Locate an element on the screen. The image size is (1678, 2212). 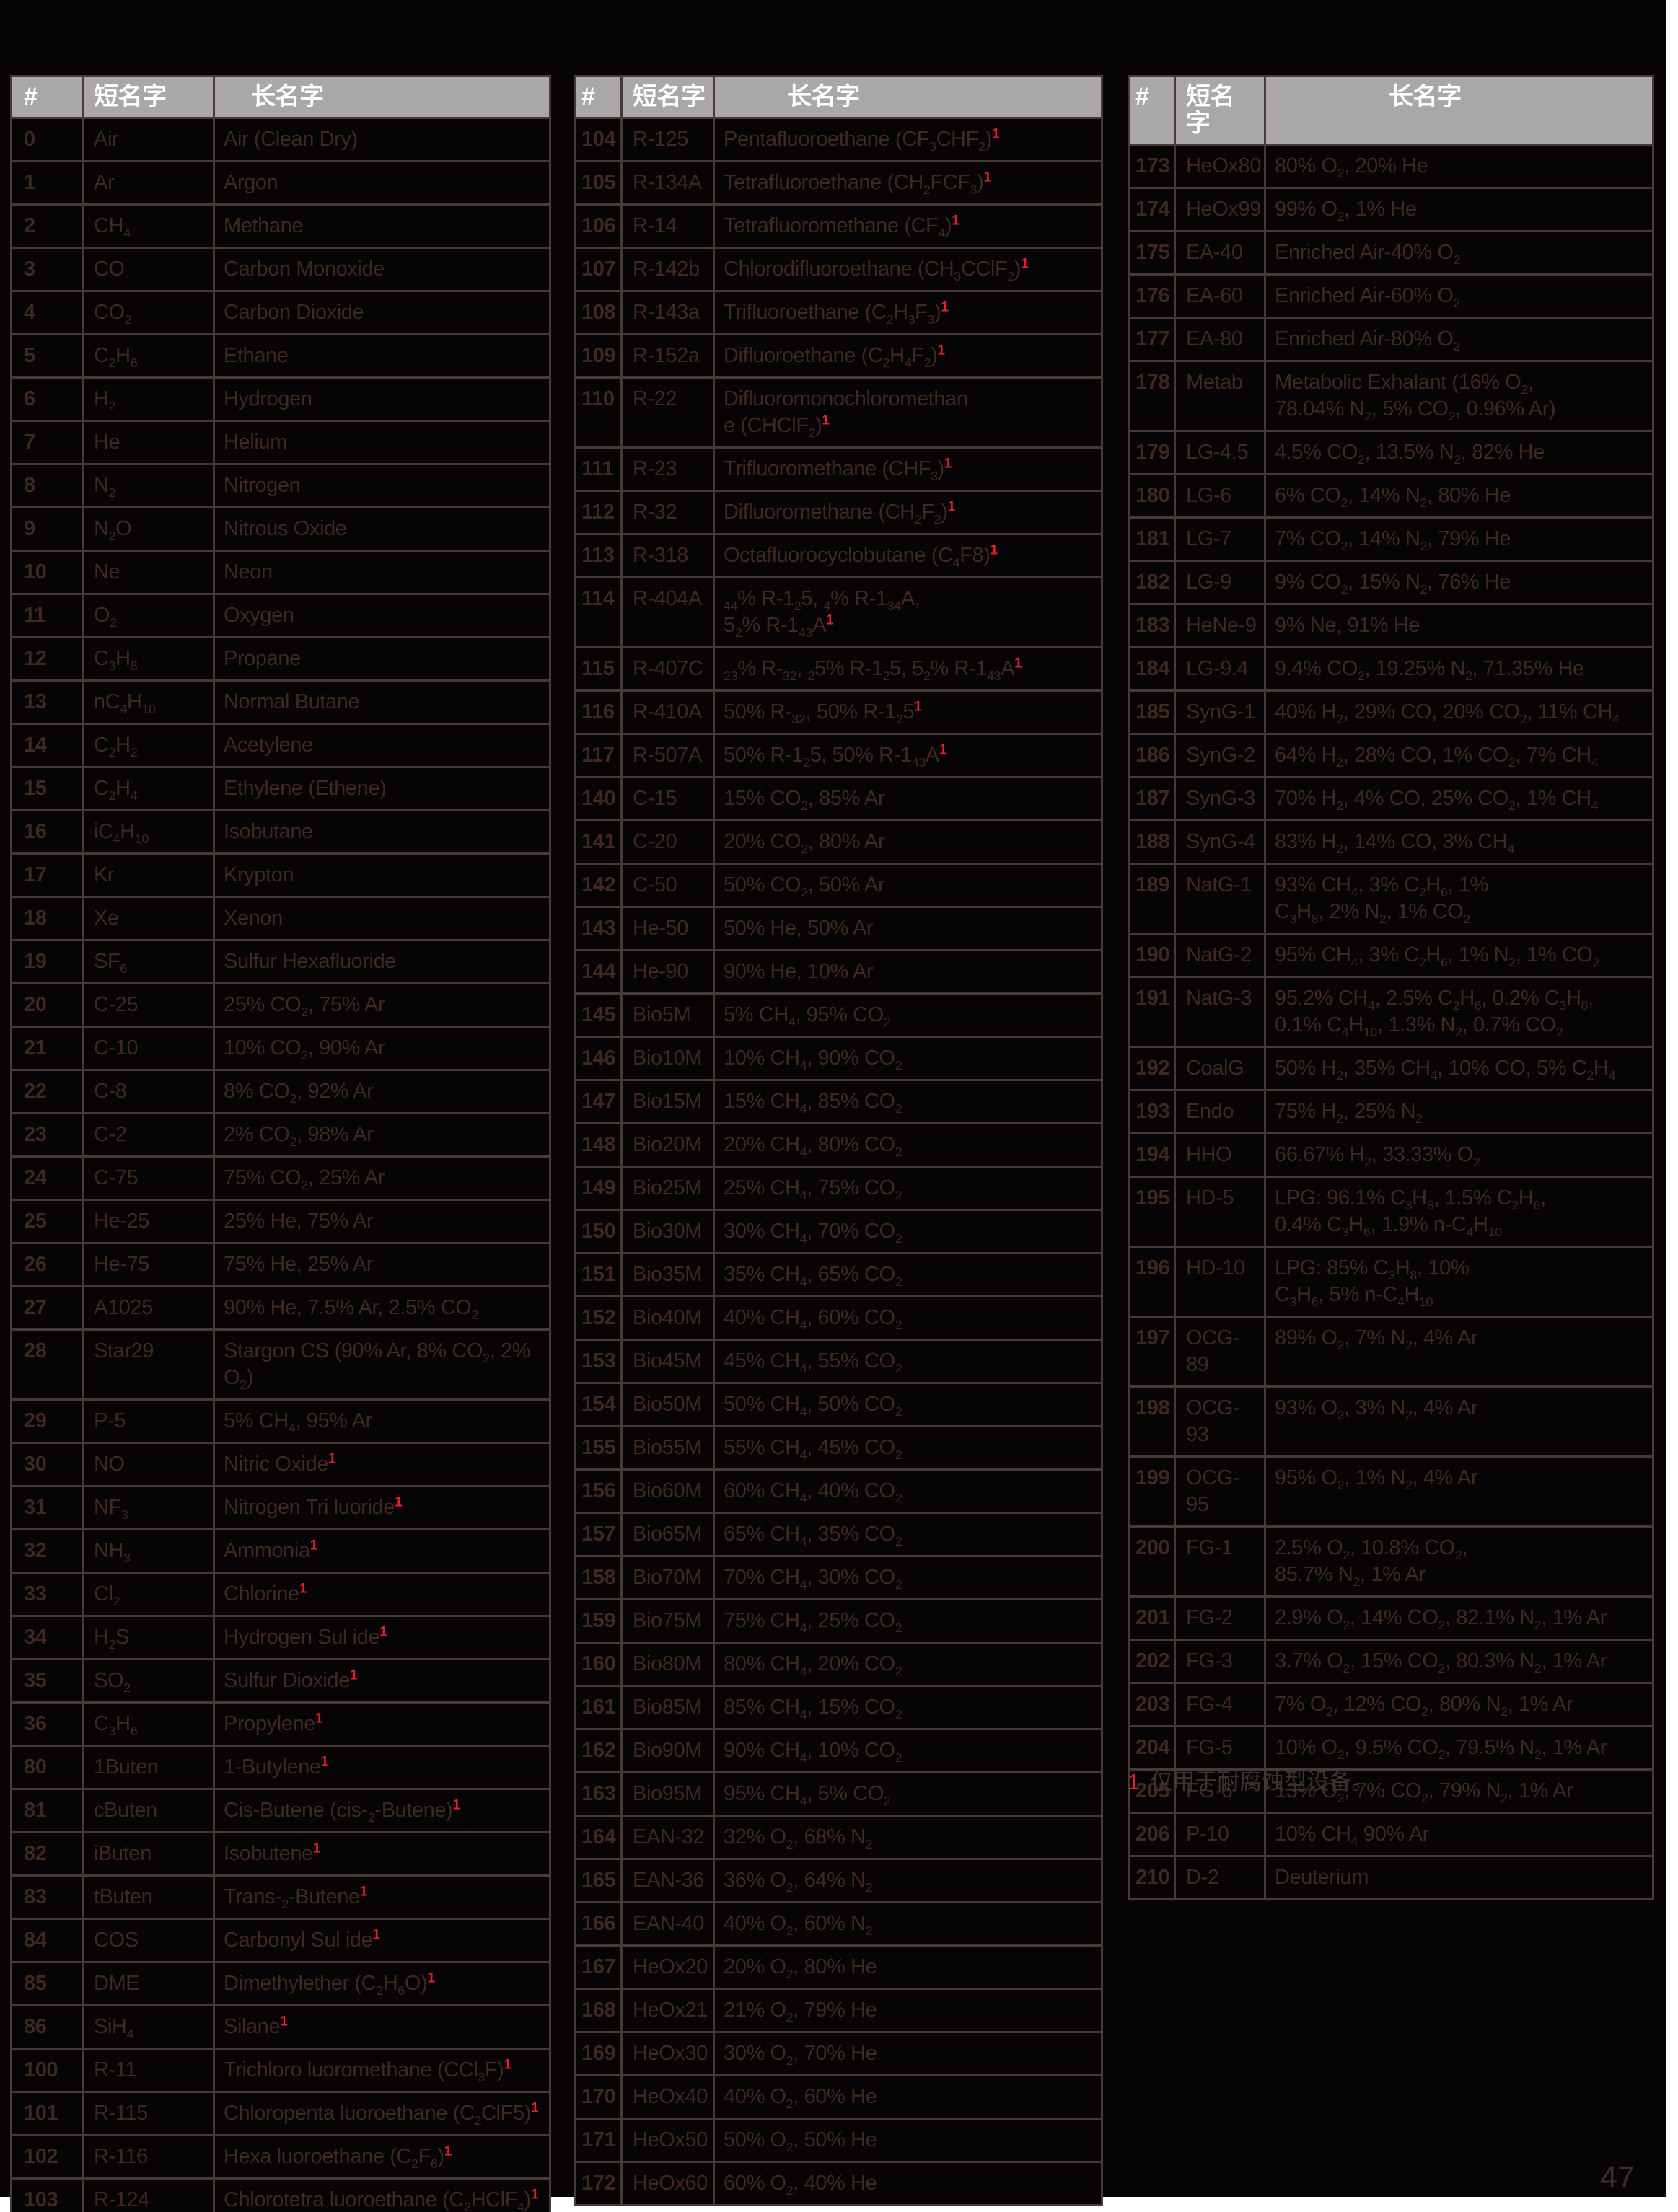
gas-long-cell: Methane is located at coordinates (381, 226).